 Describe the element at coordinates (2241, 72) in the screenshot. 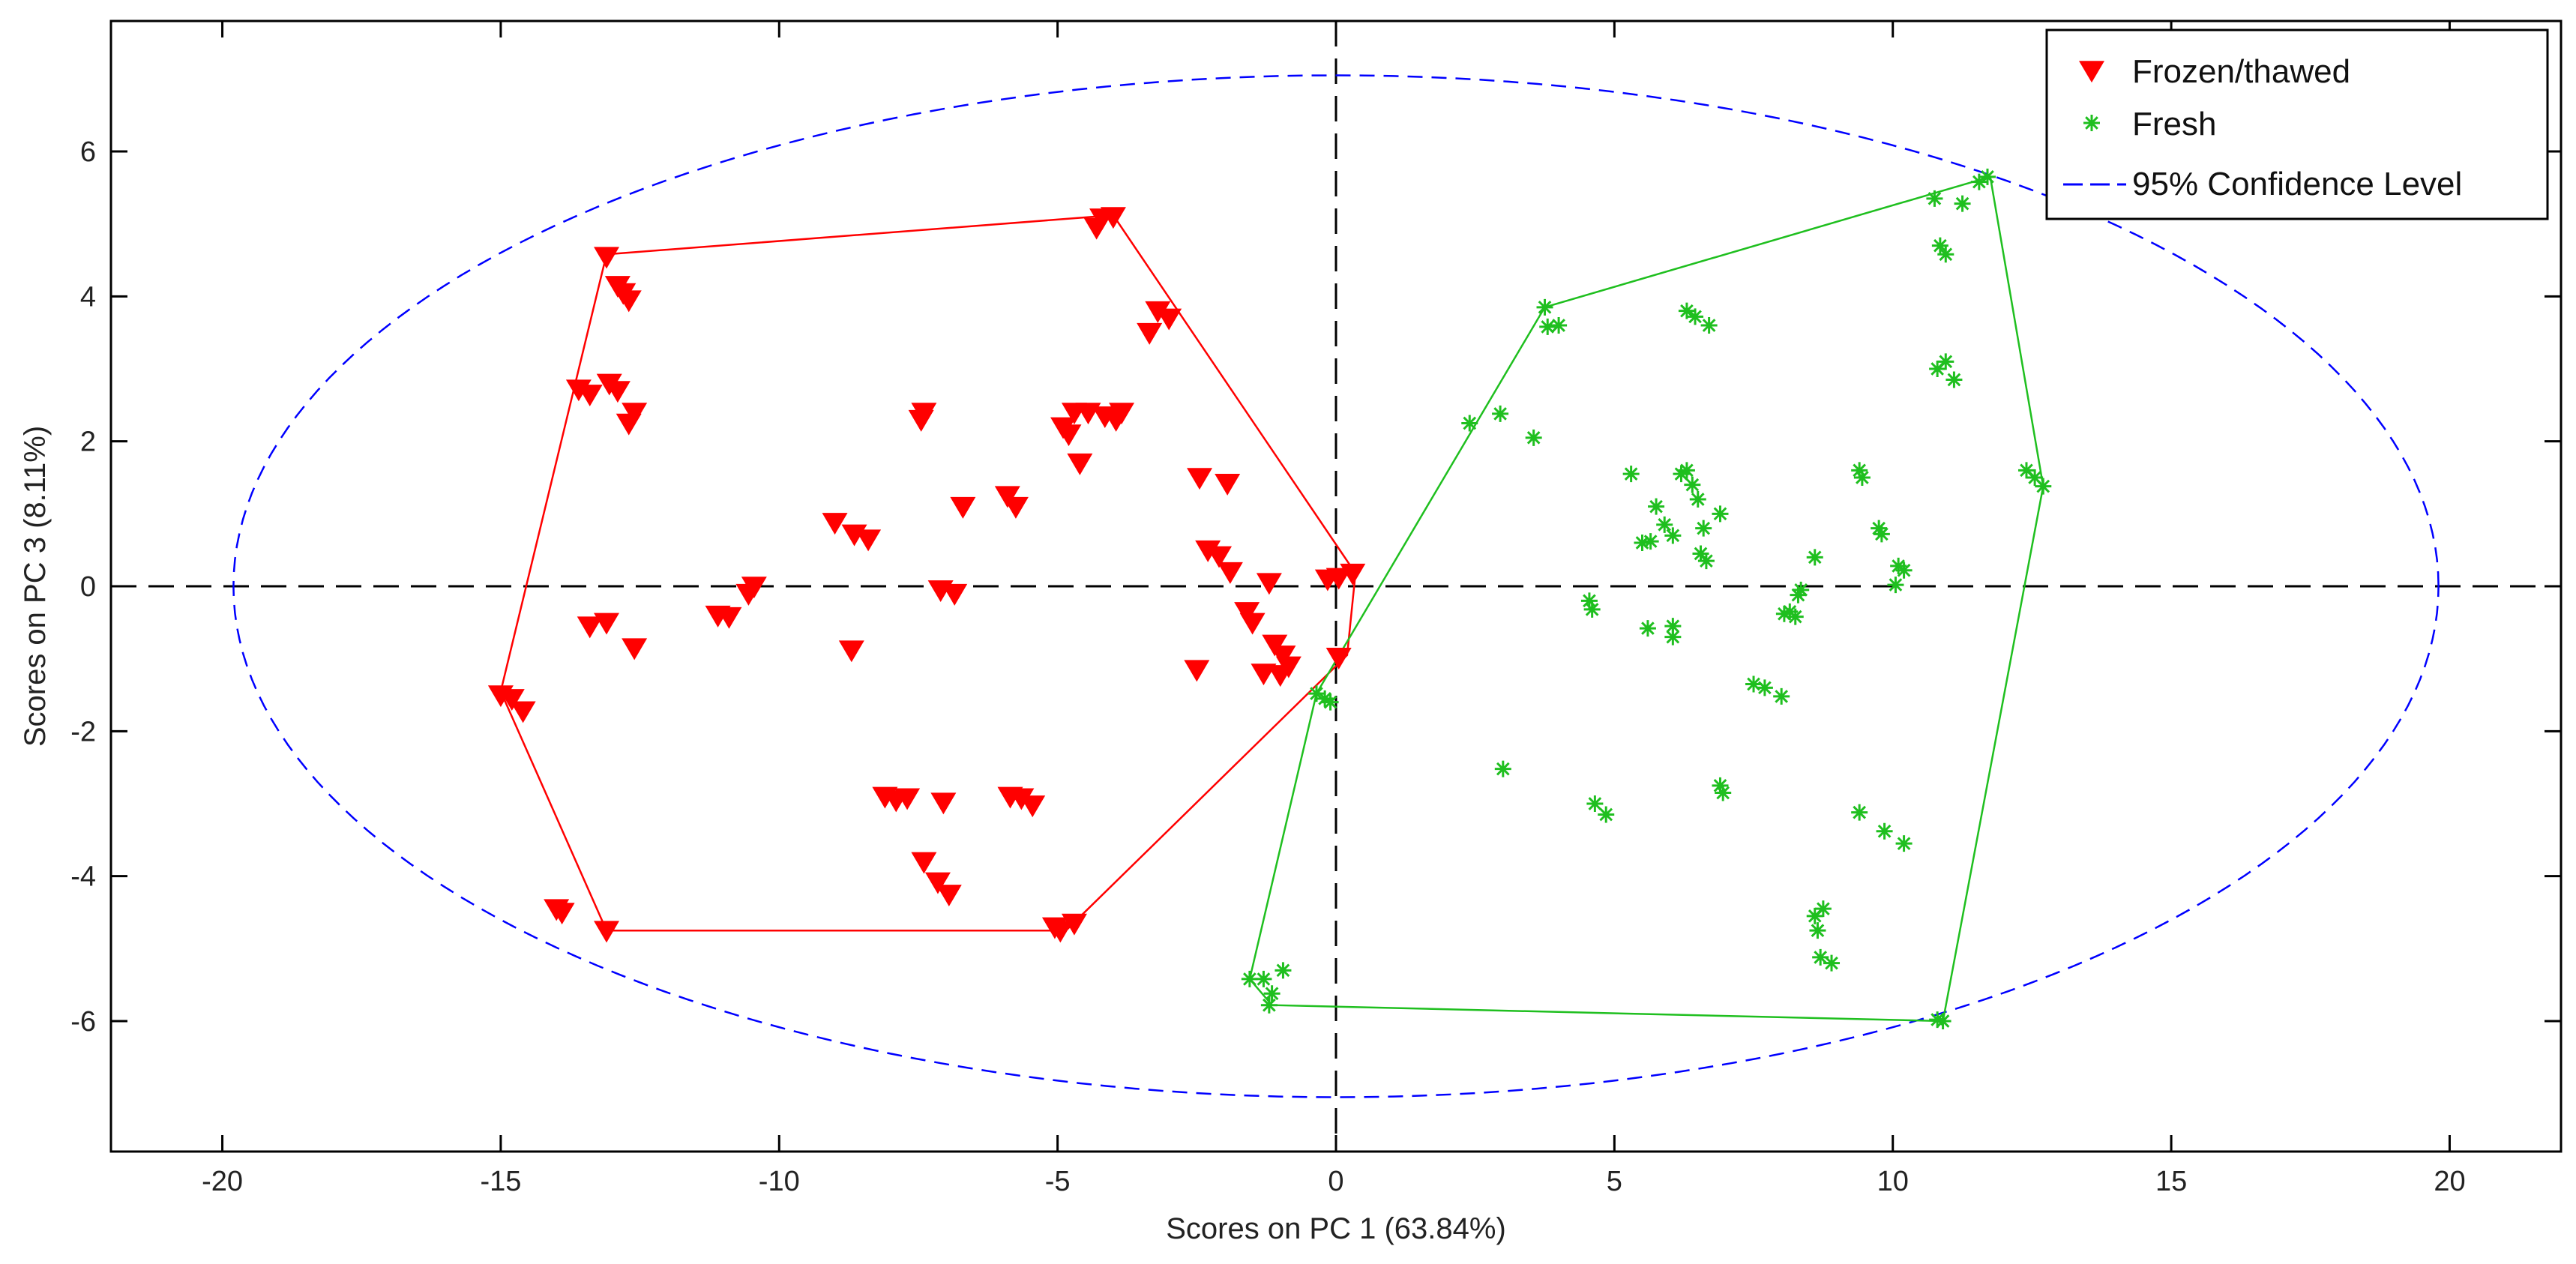

I see `legend-frozen-thawed-label: Frozen/thawed` at that location.